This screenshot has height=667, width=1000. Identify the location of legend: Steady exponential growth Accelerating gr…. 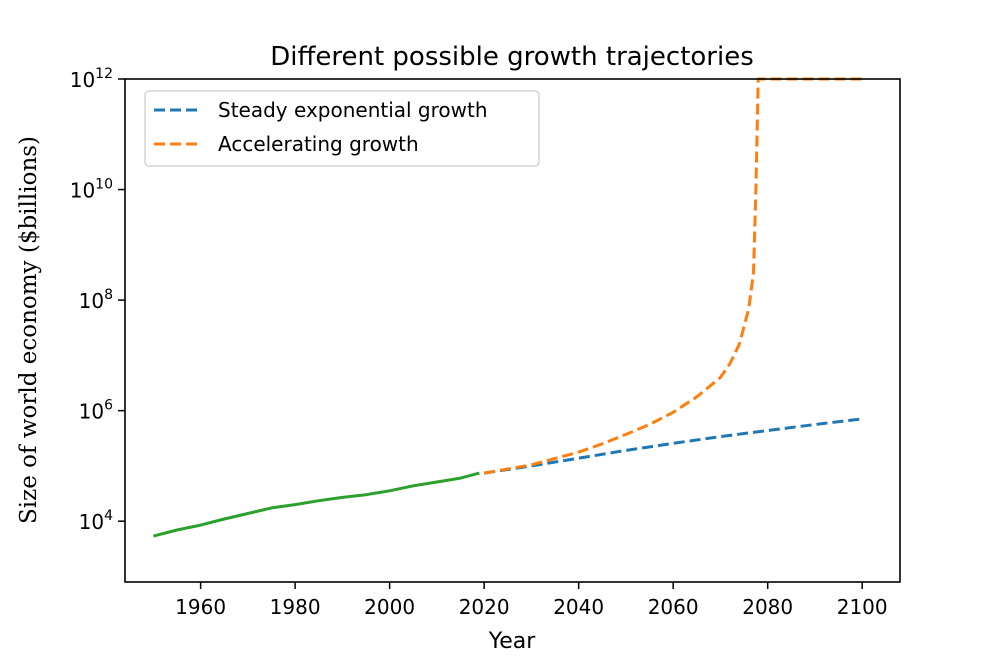
(342, 128).